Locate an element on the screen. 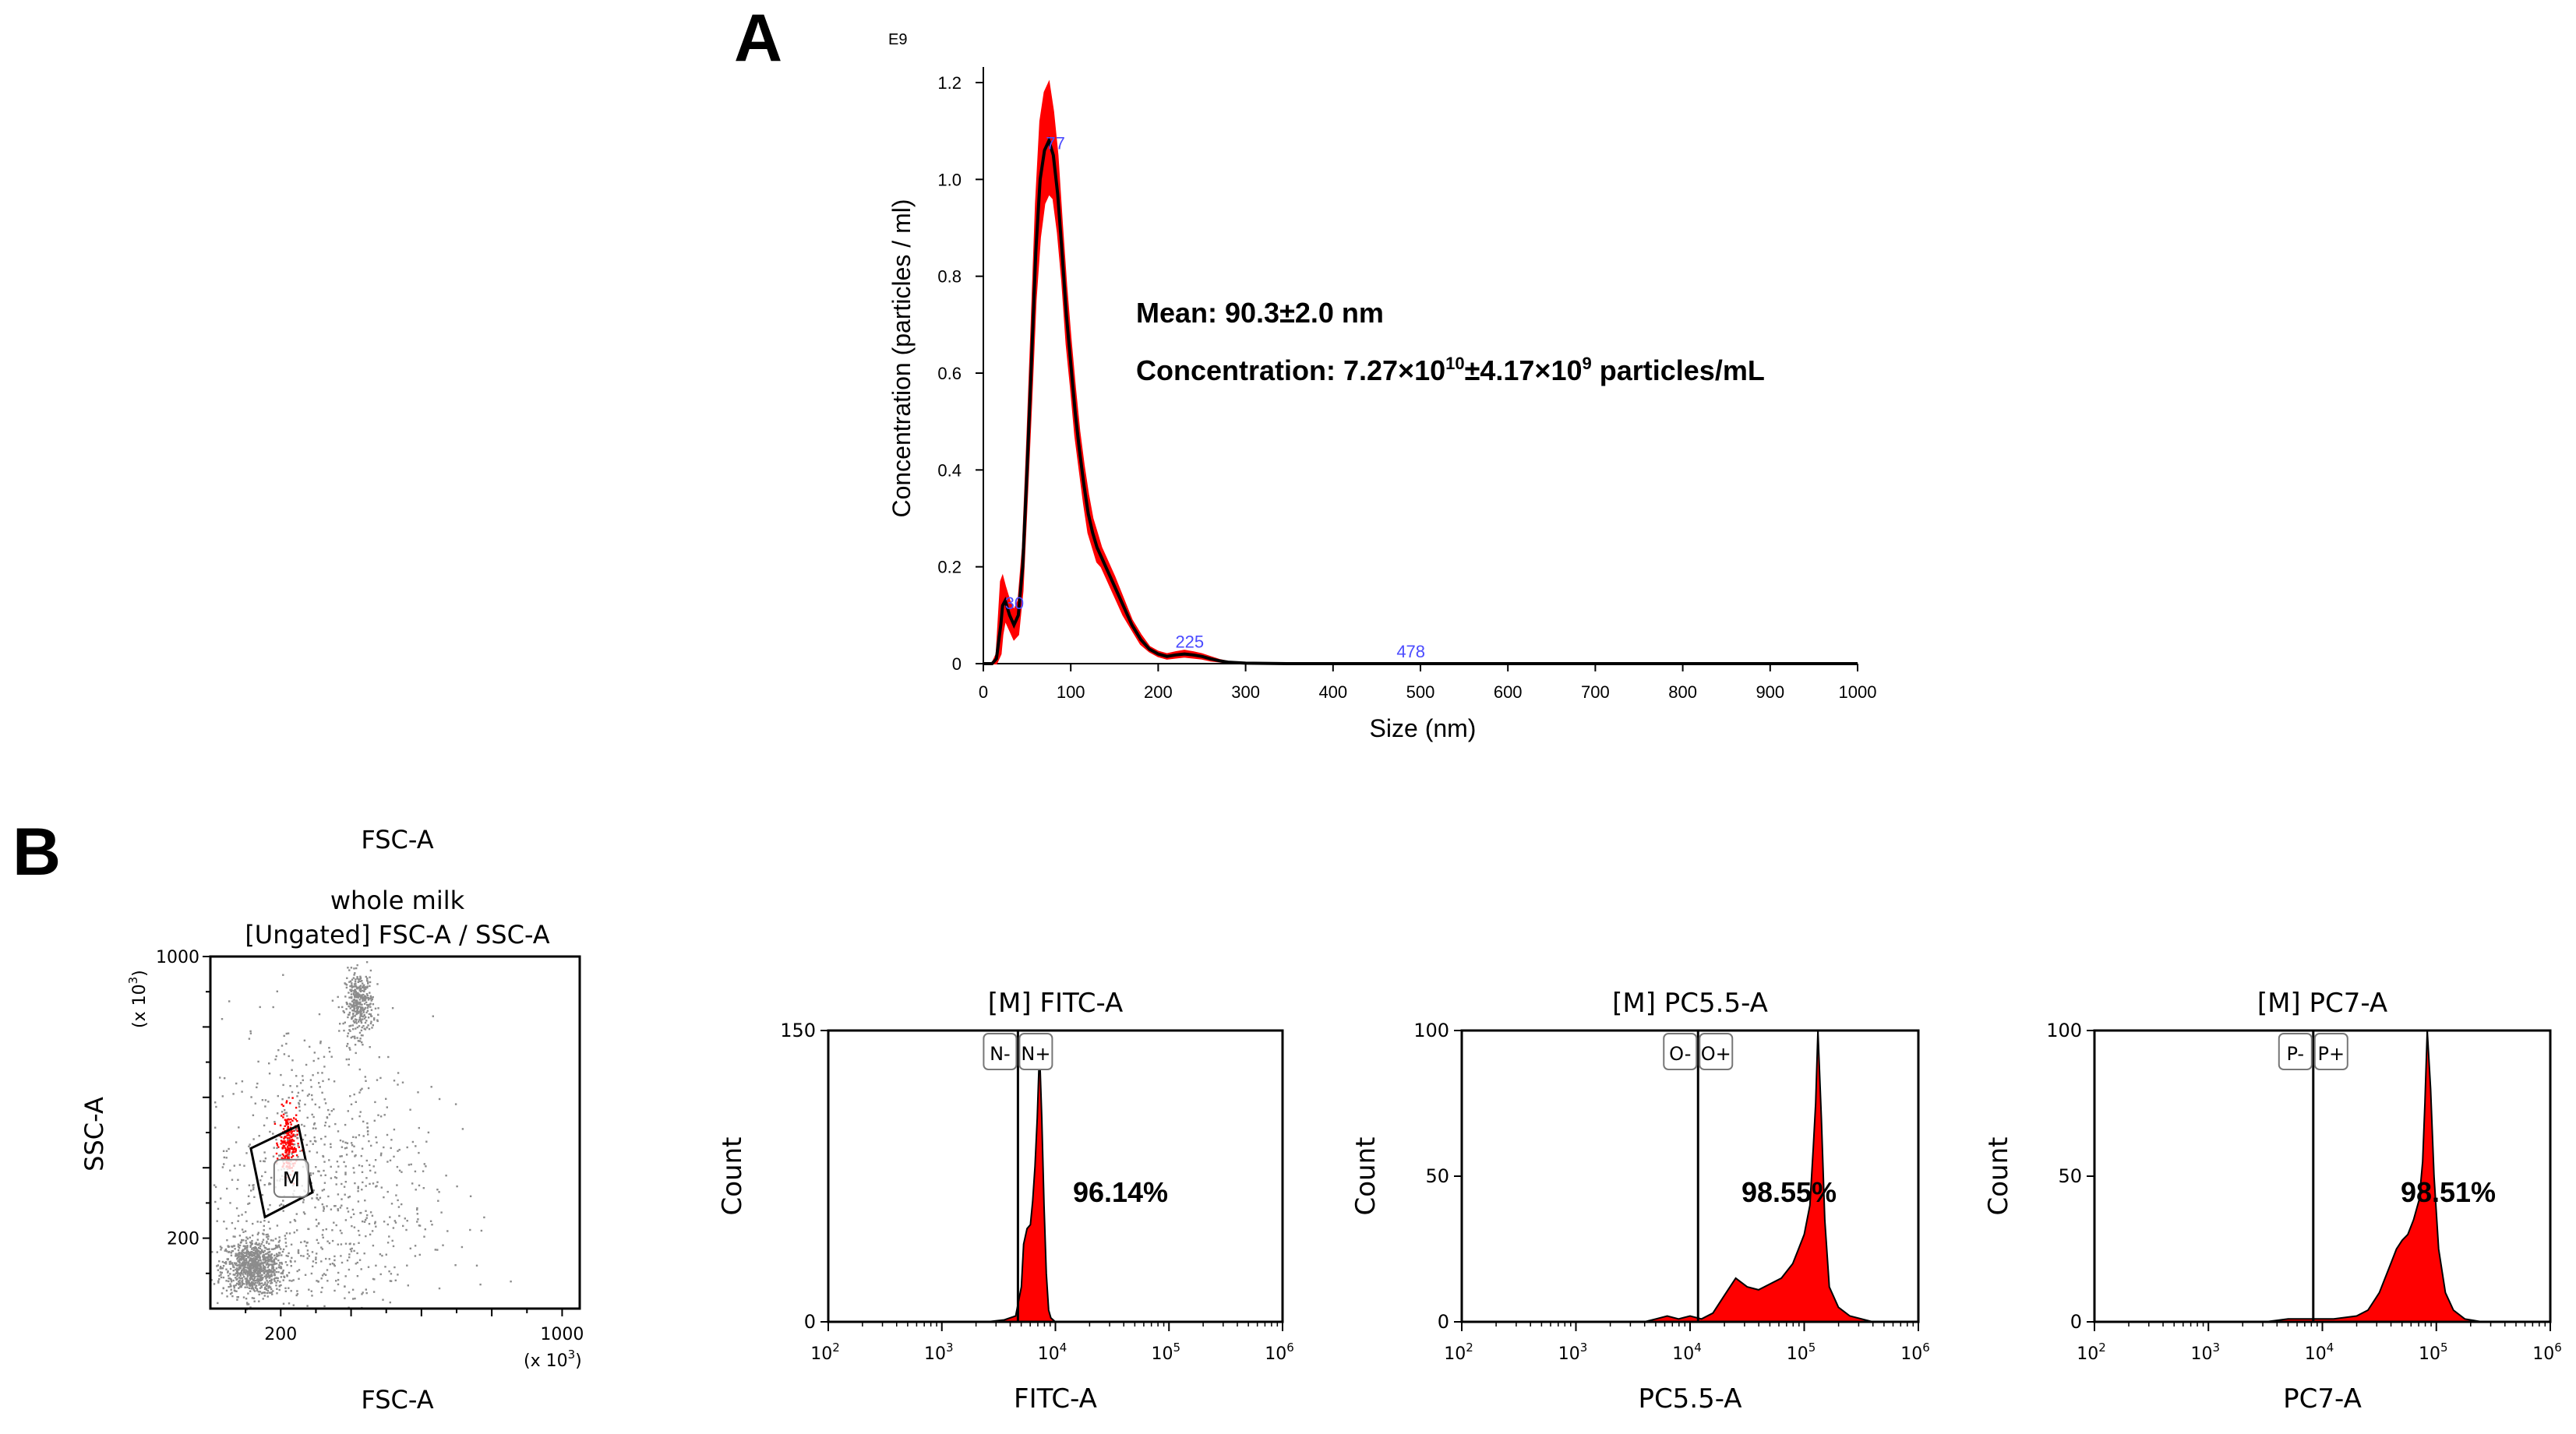  scatter-gate-label-box is located at coordinates (291, 1178).